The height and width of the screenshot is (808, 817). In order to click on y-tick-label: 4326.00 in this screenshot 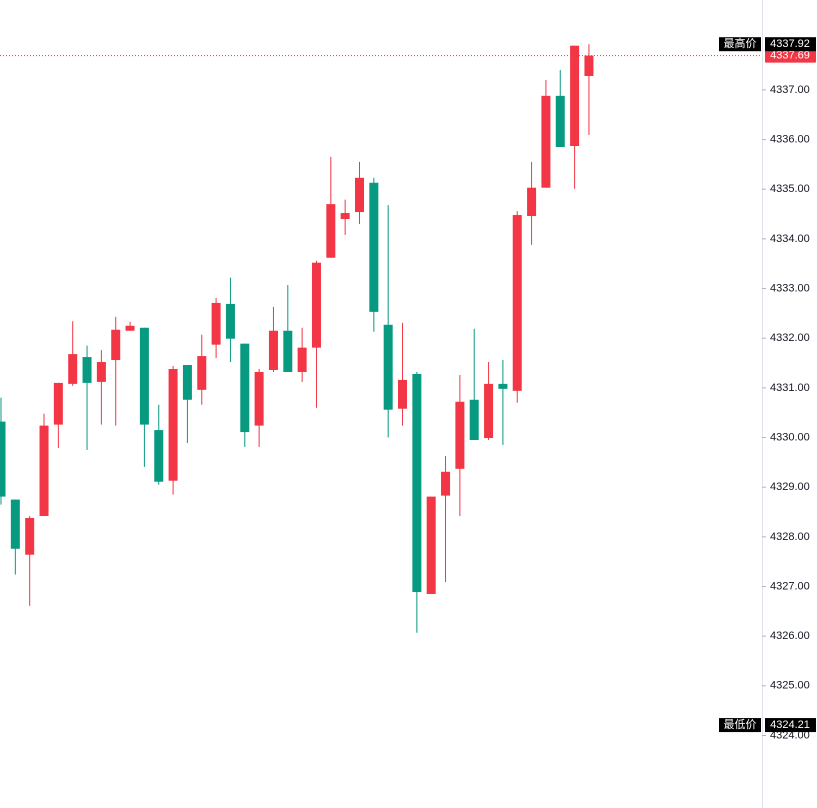, I will do `click(790, 636)`.